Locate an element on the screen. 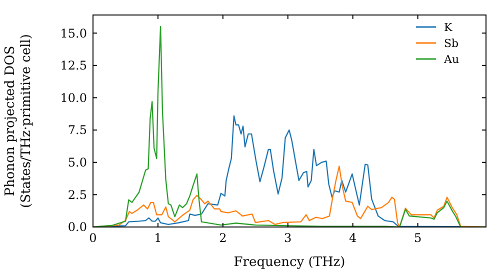  y-tick-label: 15.0 is located at coordinates (73, 33).